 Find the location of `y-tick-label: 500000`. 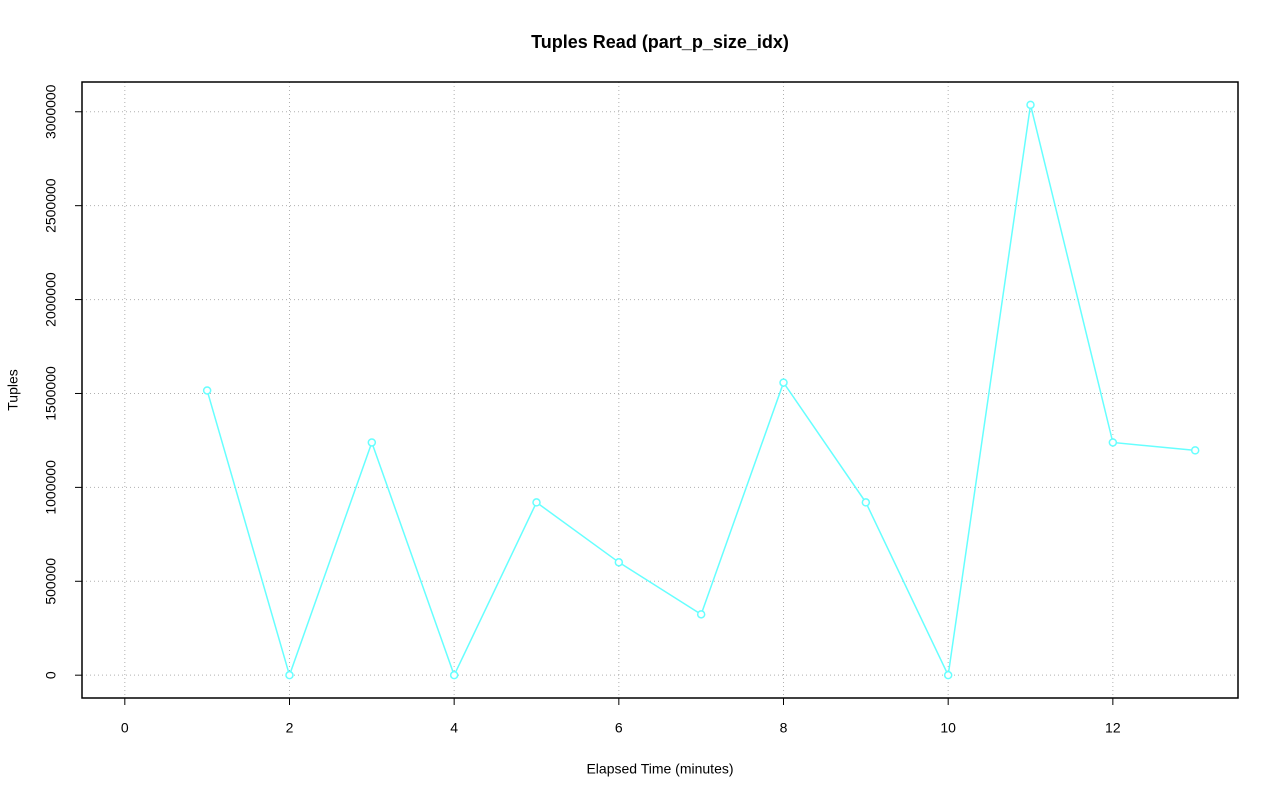

y-tick-label: 500000 is located at coordinates (51, 581).